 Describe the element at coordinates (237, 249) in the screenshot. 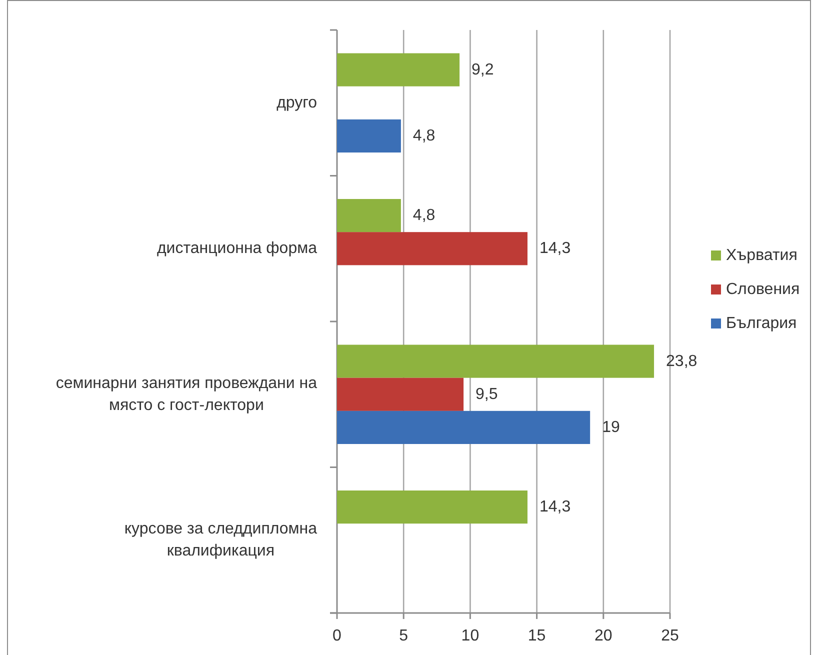

I see `y-tick-label: дистанционна форма` at that location.